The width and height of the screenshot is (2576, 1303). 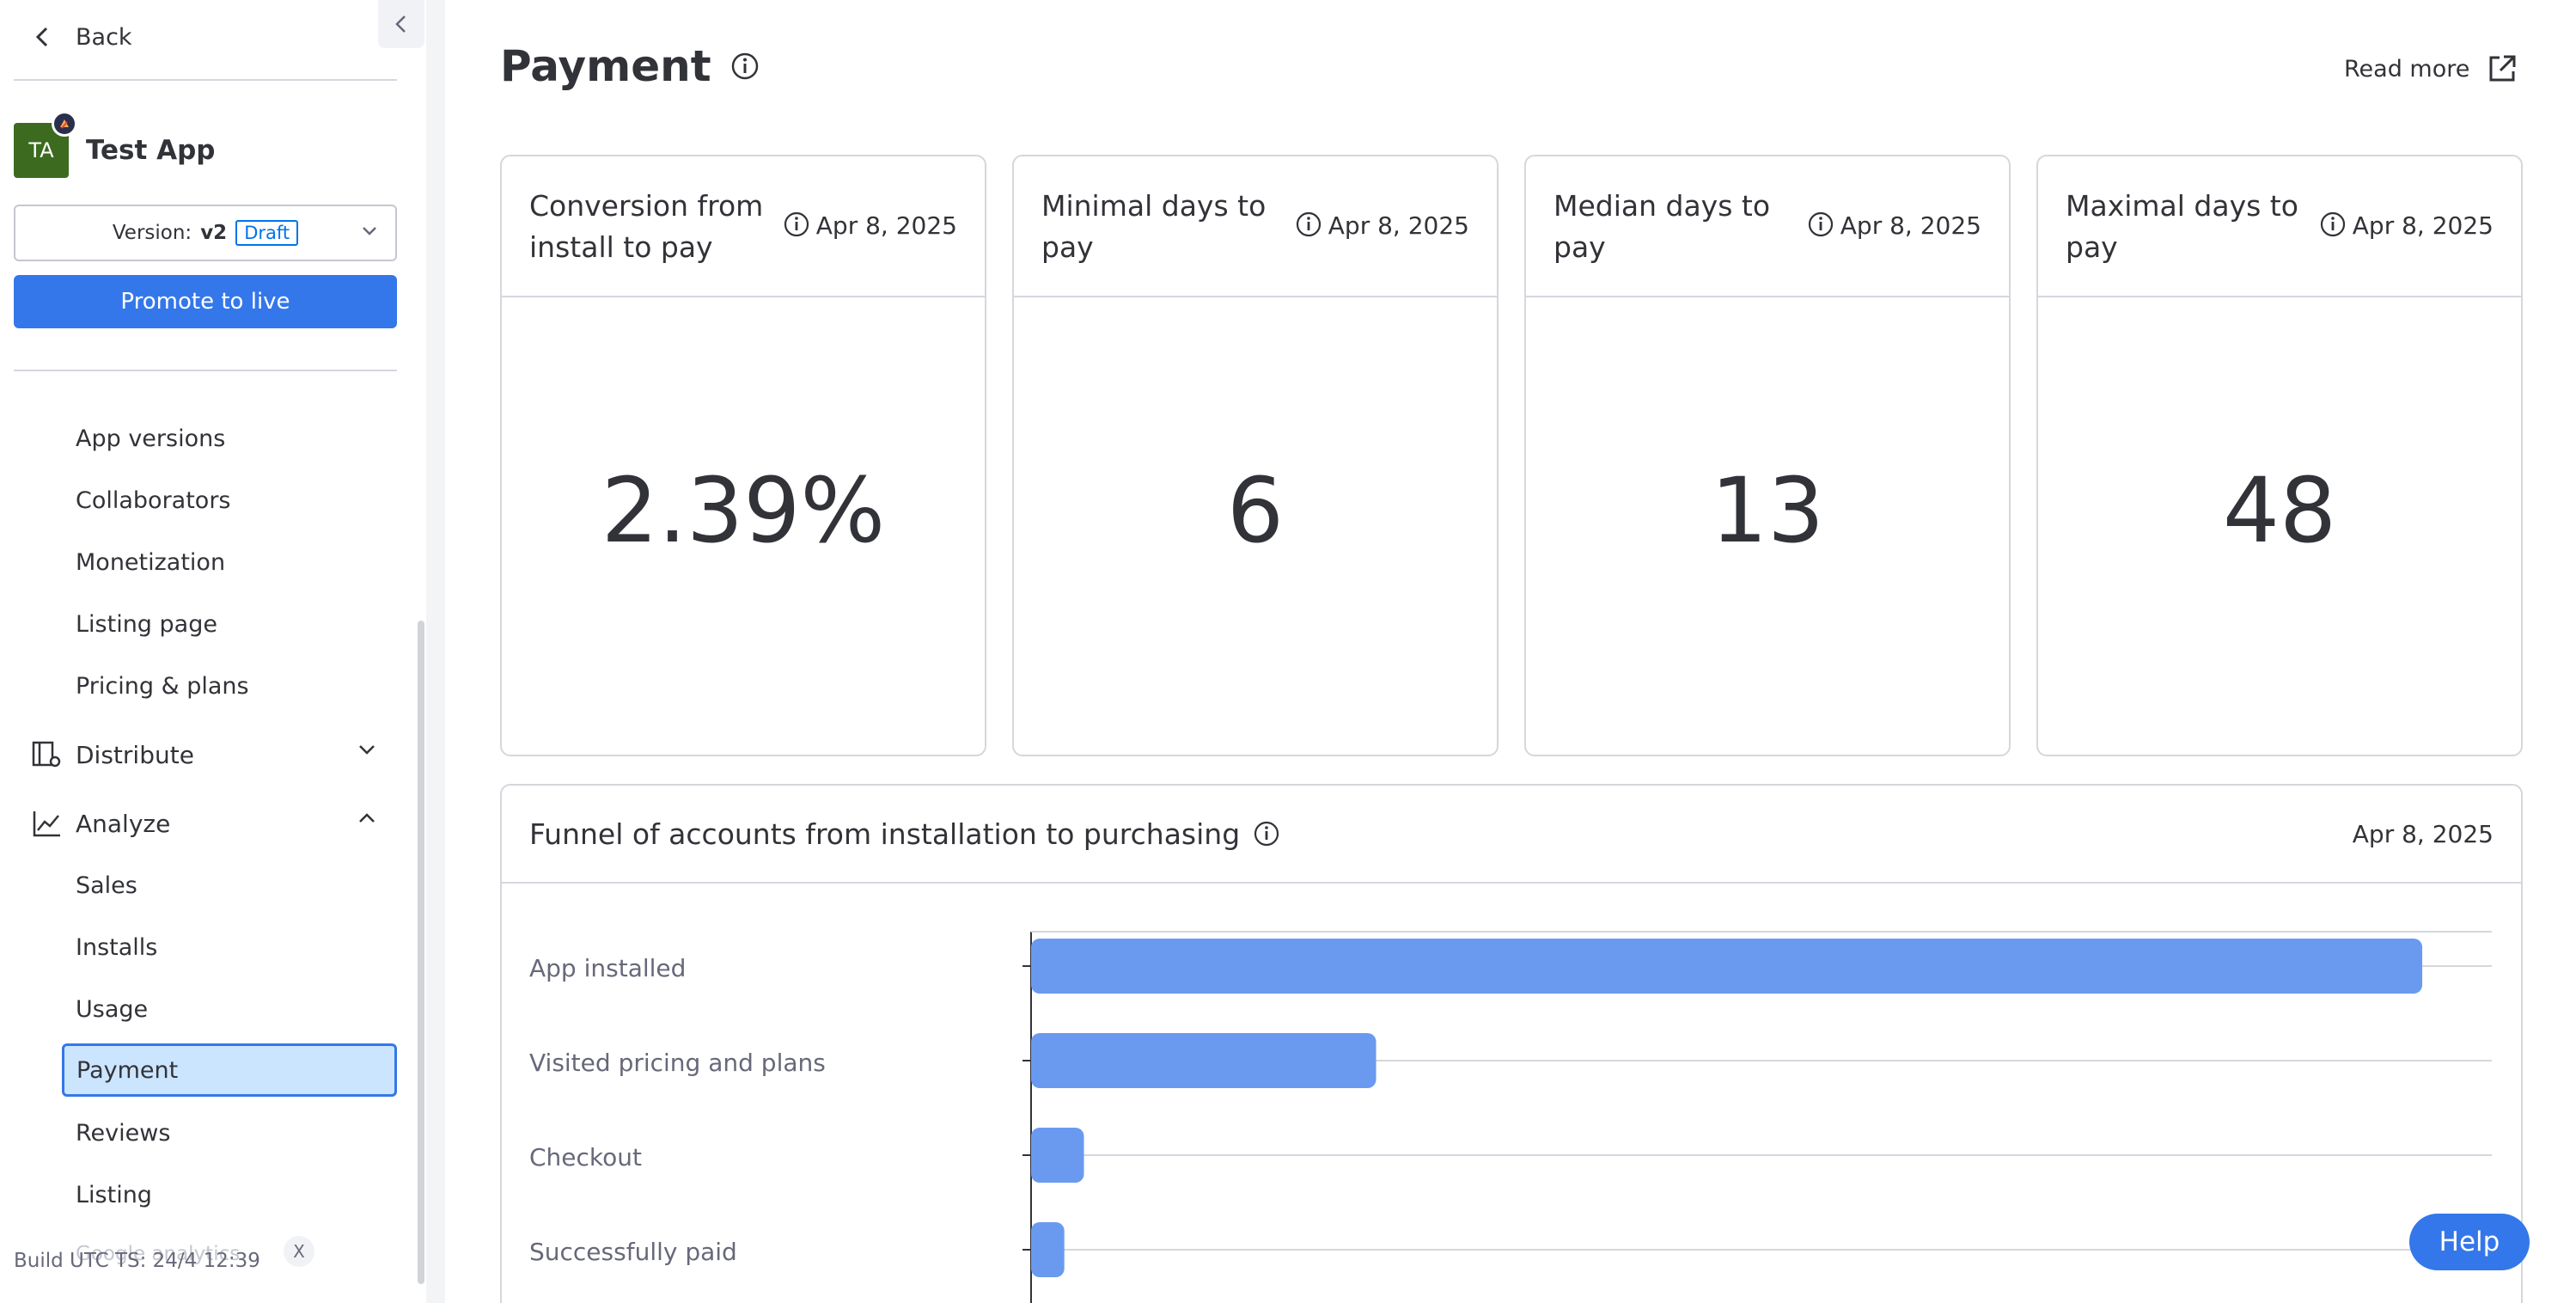 I want to click on card-value: 13, so click(x=1767, y=510).